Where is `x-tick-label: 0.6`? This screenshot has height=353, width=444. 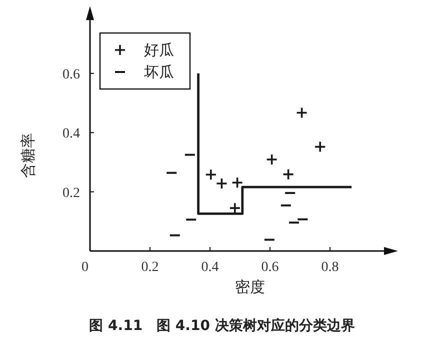 x-tick-label: 0.6 is located at coordinates (270, 267).